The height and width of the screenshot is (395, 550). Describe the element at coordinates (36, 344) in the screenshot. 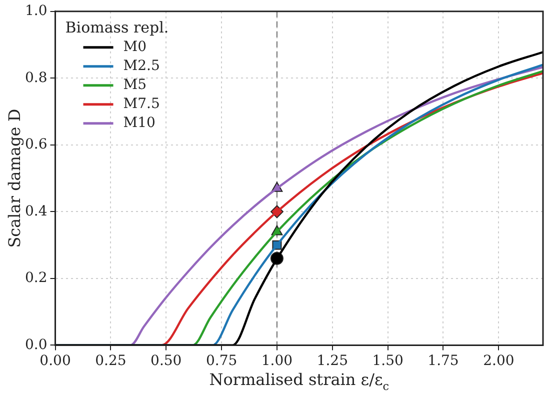

I see `y-tick-label: 0.0` at that location.